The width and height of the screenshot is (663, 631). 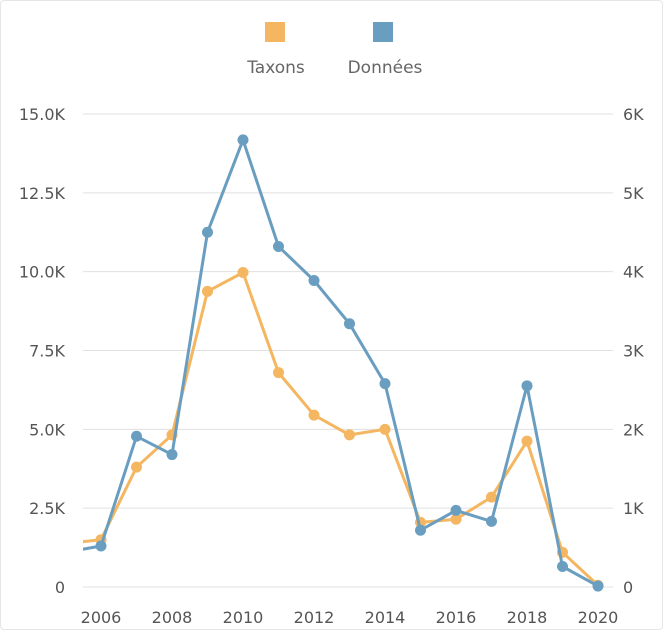 What do you see at coordinates (314, 617) in the screenshot?
I see `x-tick-label: 2012` at bounding box center [314, 617].